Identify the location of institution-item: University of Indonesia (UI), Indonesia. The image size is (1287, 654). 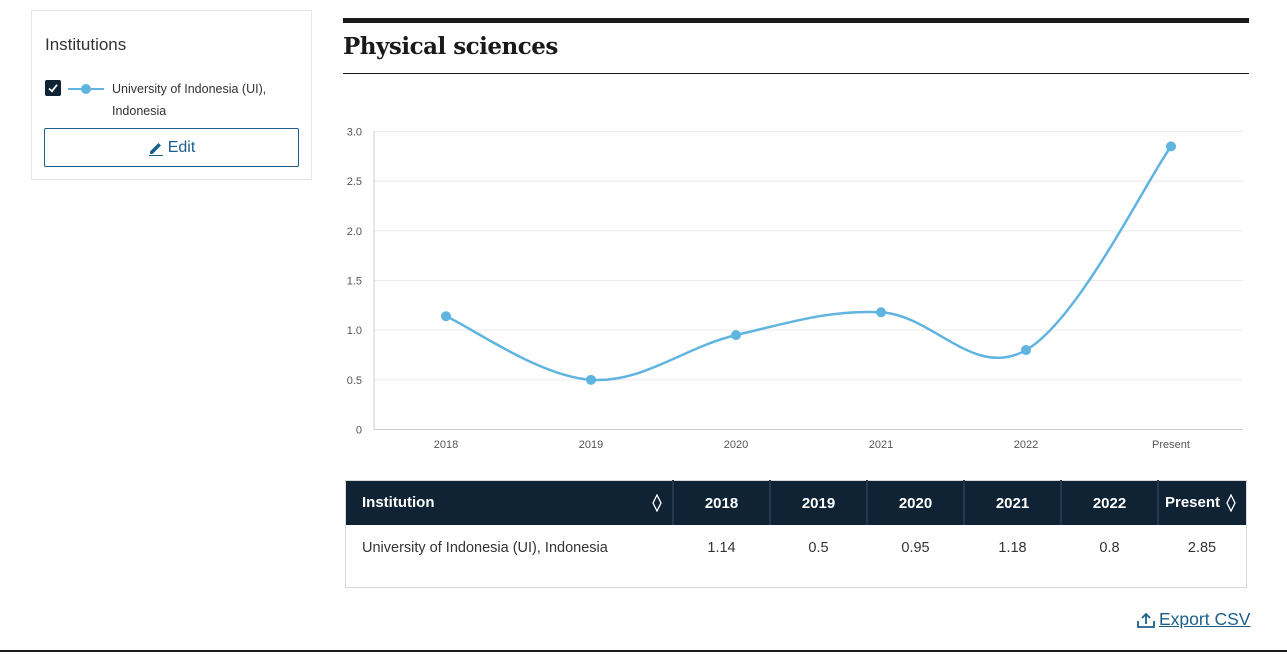
(175, 100).